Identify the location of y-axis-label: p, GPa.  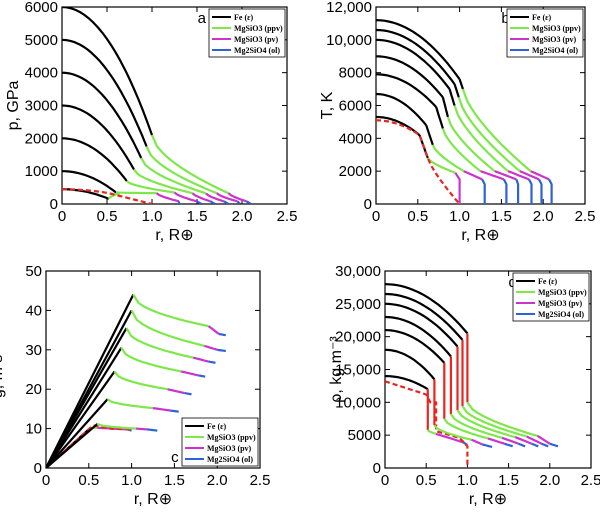
(13, 106).